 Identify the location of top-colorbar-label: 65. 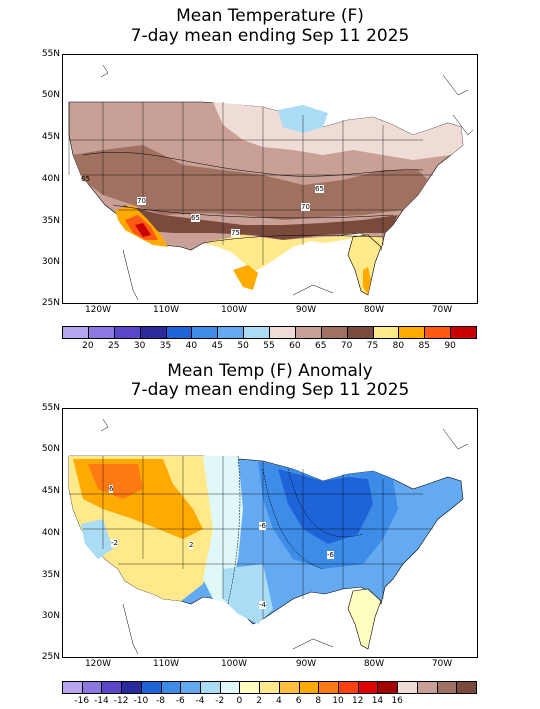
(321, 346).